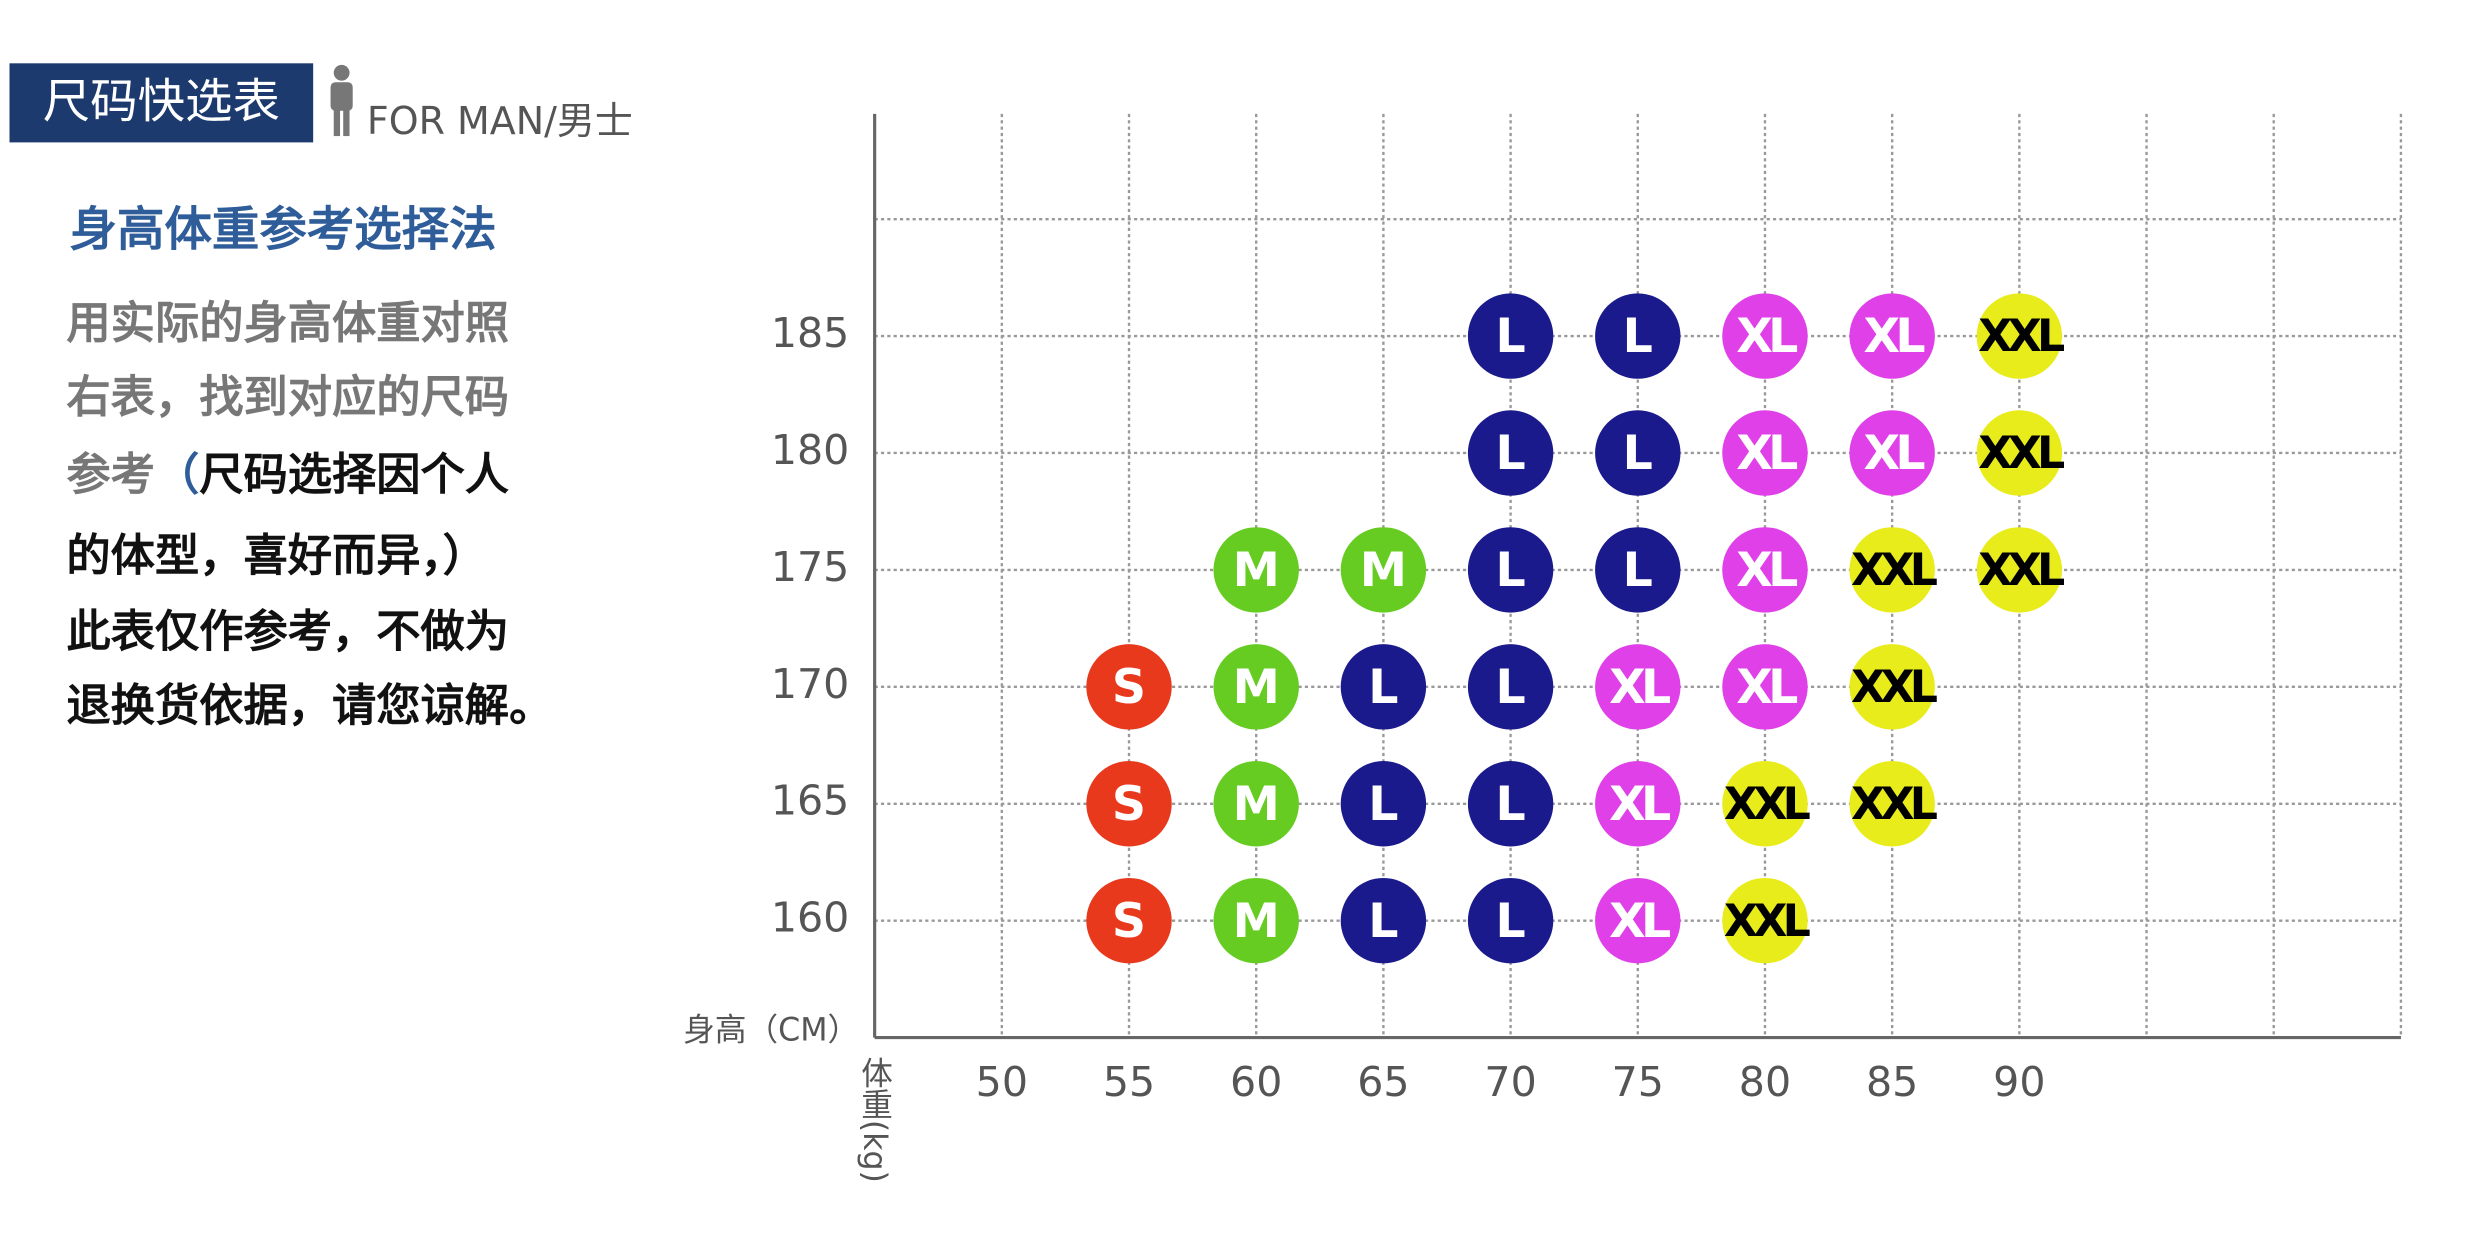 The width and height of the screenshot is (2480, 1248). I want to click on sidebar-line: 用实际的身高体重对照, so click(287, 323).